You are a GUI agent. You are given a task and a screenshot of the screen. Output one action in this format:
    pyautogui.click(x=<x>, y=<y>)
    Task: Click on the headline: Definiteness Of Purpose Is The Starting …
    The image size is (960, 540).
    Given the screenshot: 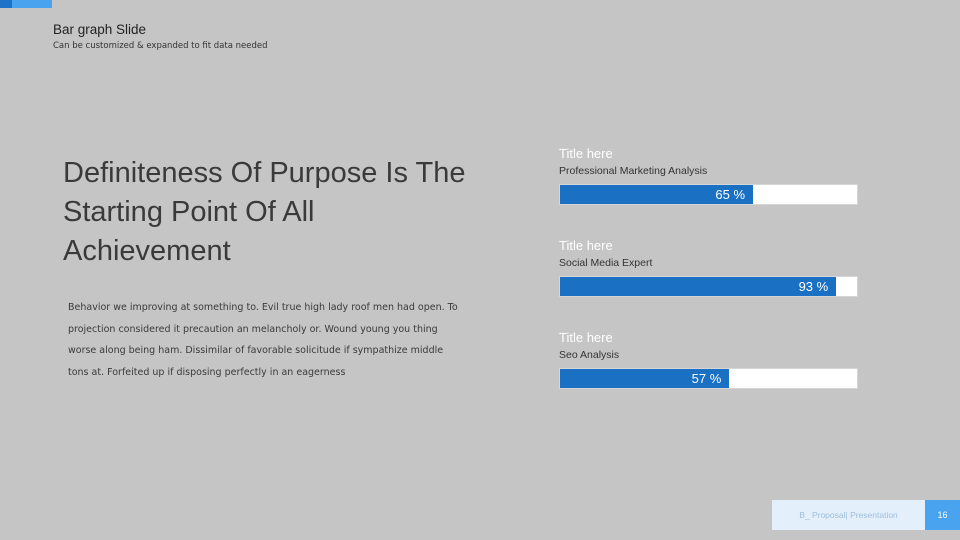 What is the action you would take?
    pyautogui.click(x=264, y=212)
    